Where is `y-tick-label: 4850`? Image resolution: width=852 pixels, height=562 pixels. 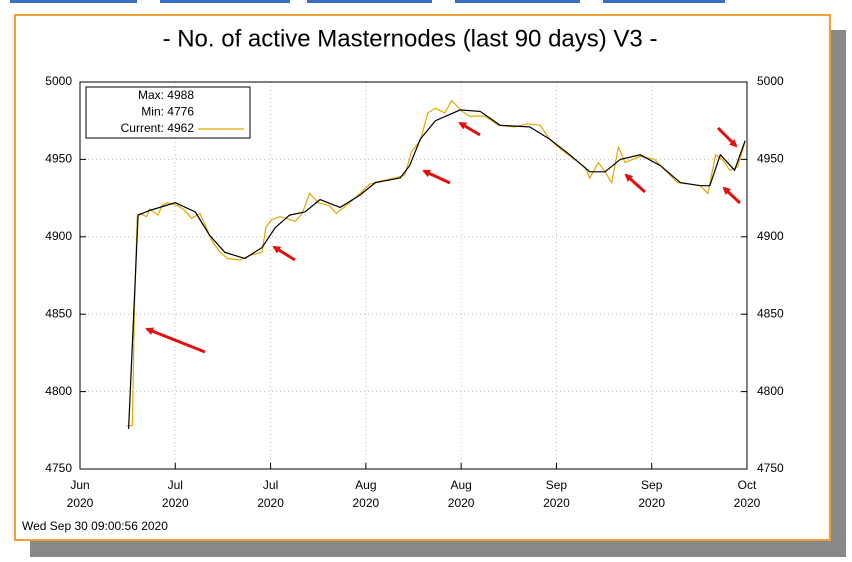
y-tick-label: 4850 is located at coordinates (58, 313).